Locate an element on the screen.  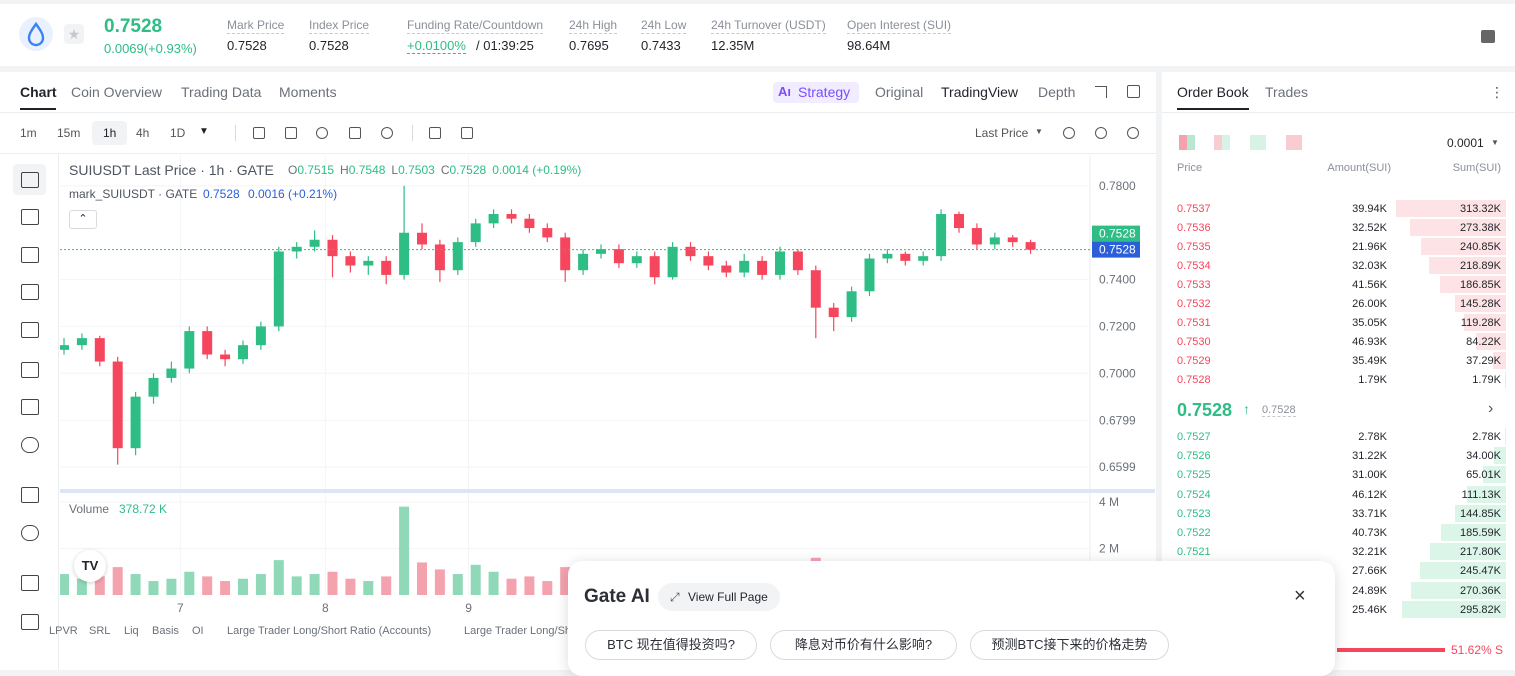
interval: 1D is located at coordinates (178, 133).